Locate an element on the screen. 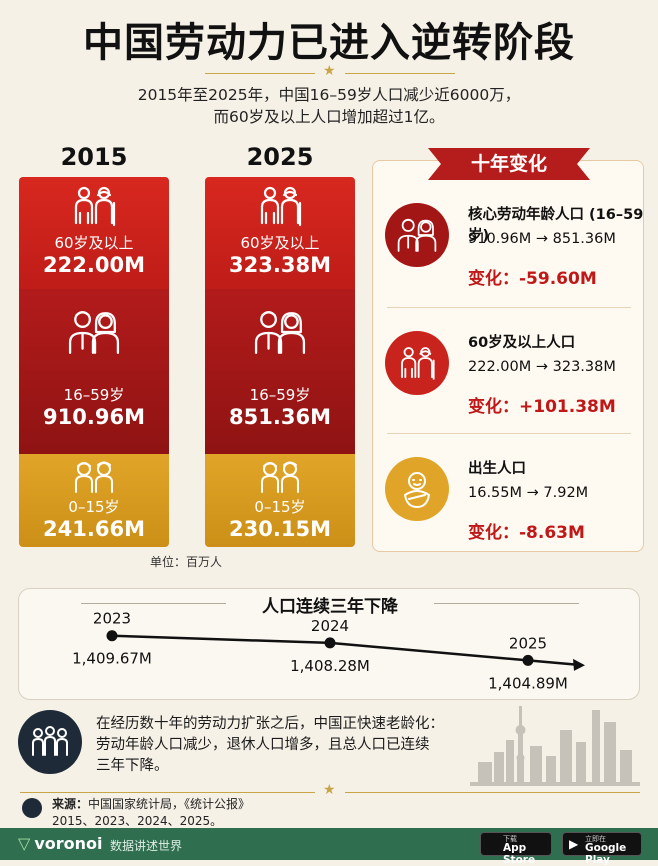 The image size is (658, 866). data-label: 230.15M is located at coordinates (280, 529).